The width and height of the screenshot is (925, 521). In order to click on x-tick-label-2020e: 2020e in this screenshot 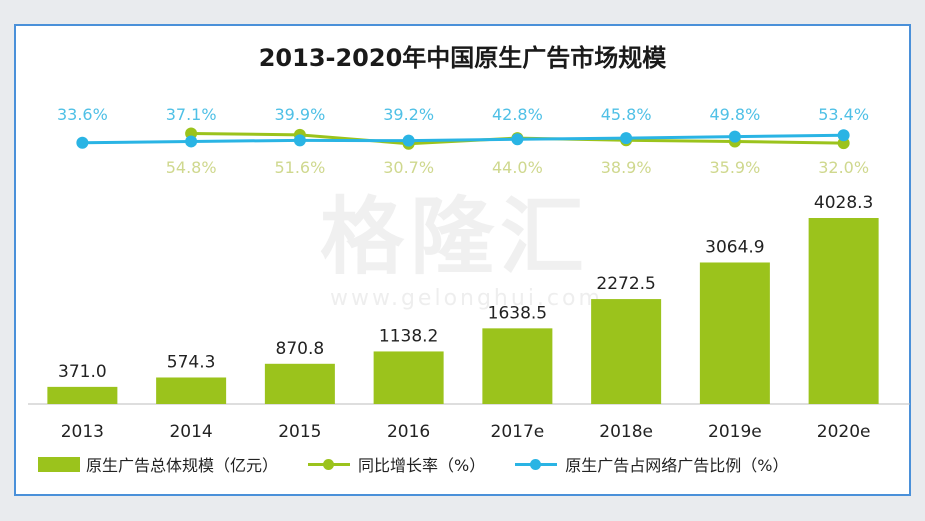, I will do `click(844, 432)`.